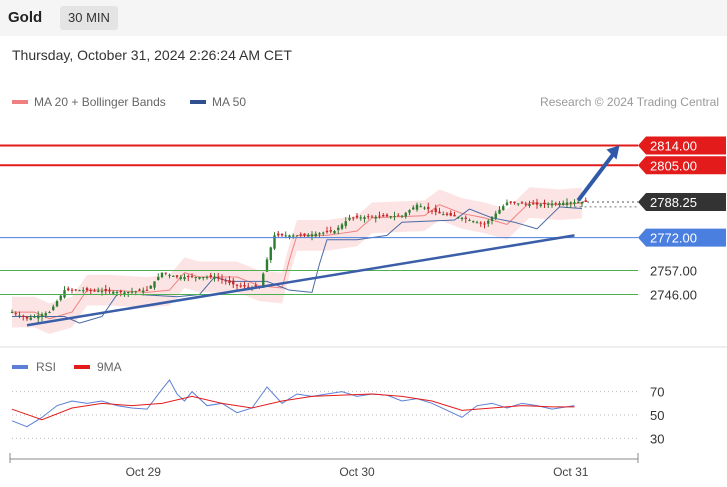 The width and height of the screenshot is (727, 487). I want to click on level-label-2788.25: 2788.25, so click(673, 202).